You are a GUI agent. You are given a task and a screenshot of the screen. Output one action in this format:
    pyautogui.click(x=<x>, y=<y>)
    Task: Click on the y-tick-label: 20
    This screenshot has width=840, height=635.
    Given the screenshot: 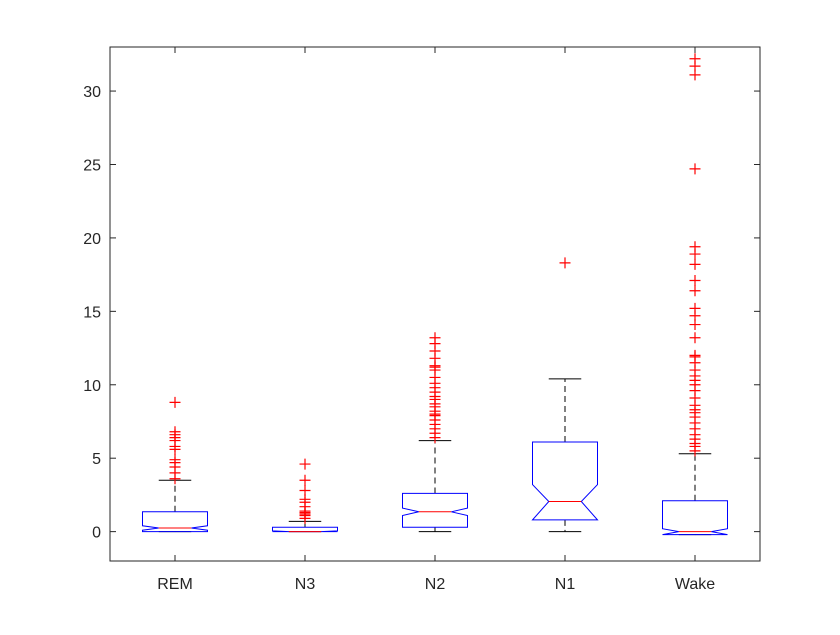 What is the action you would take?
    pyautogui.click(x=92, y=239)
    